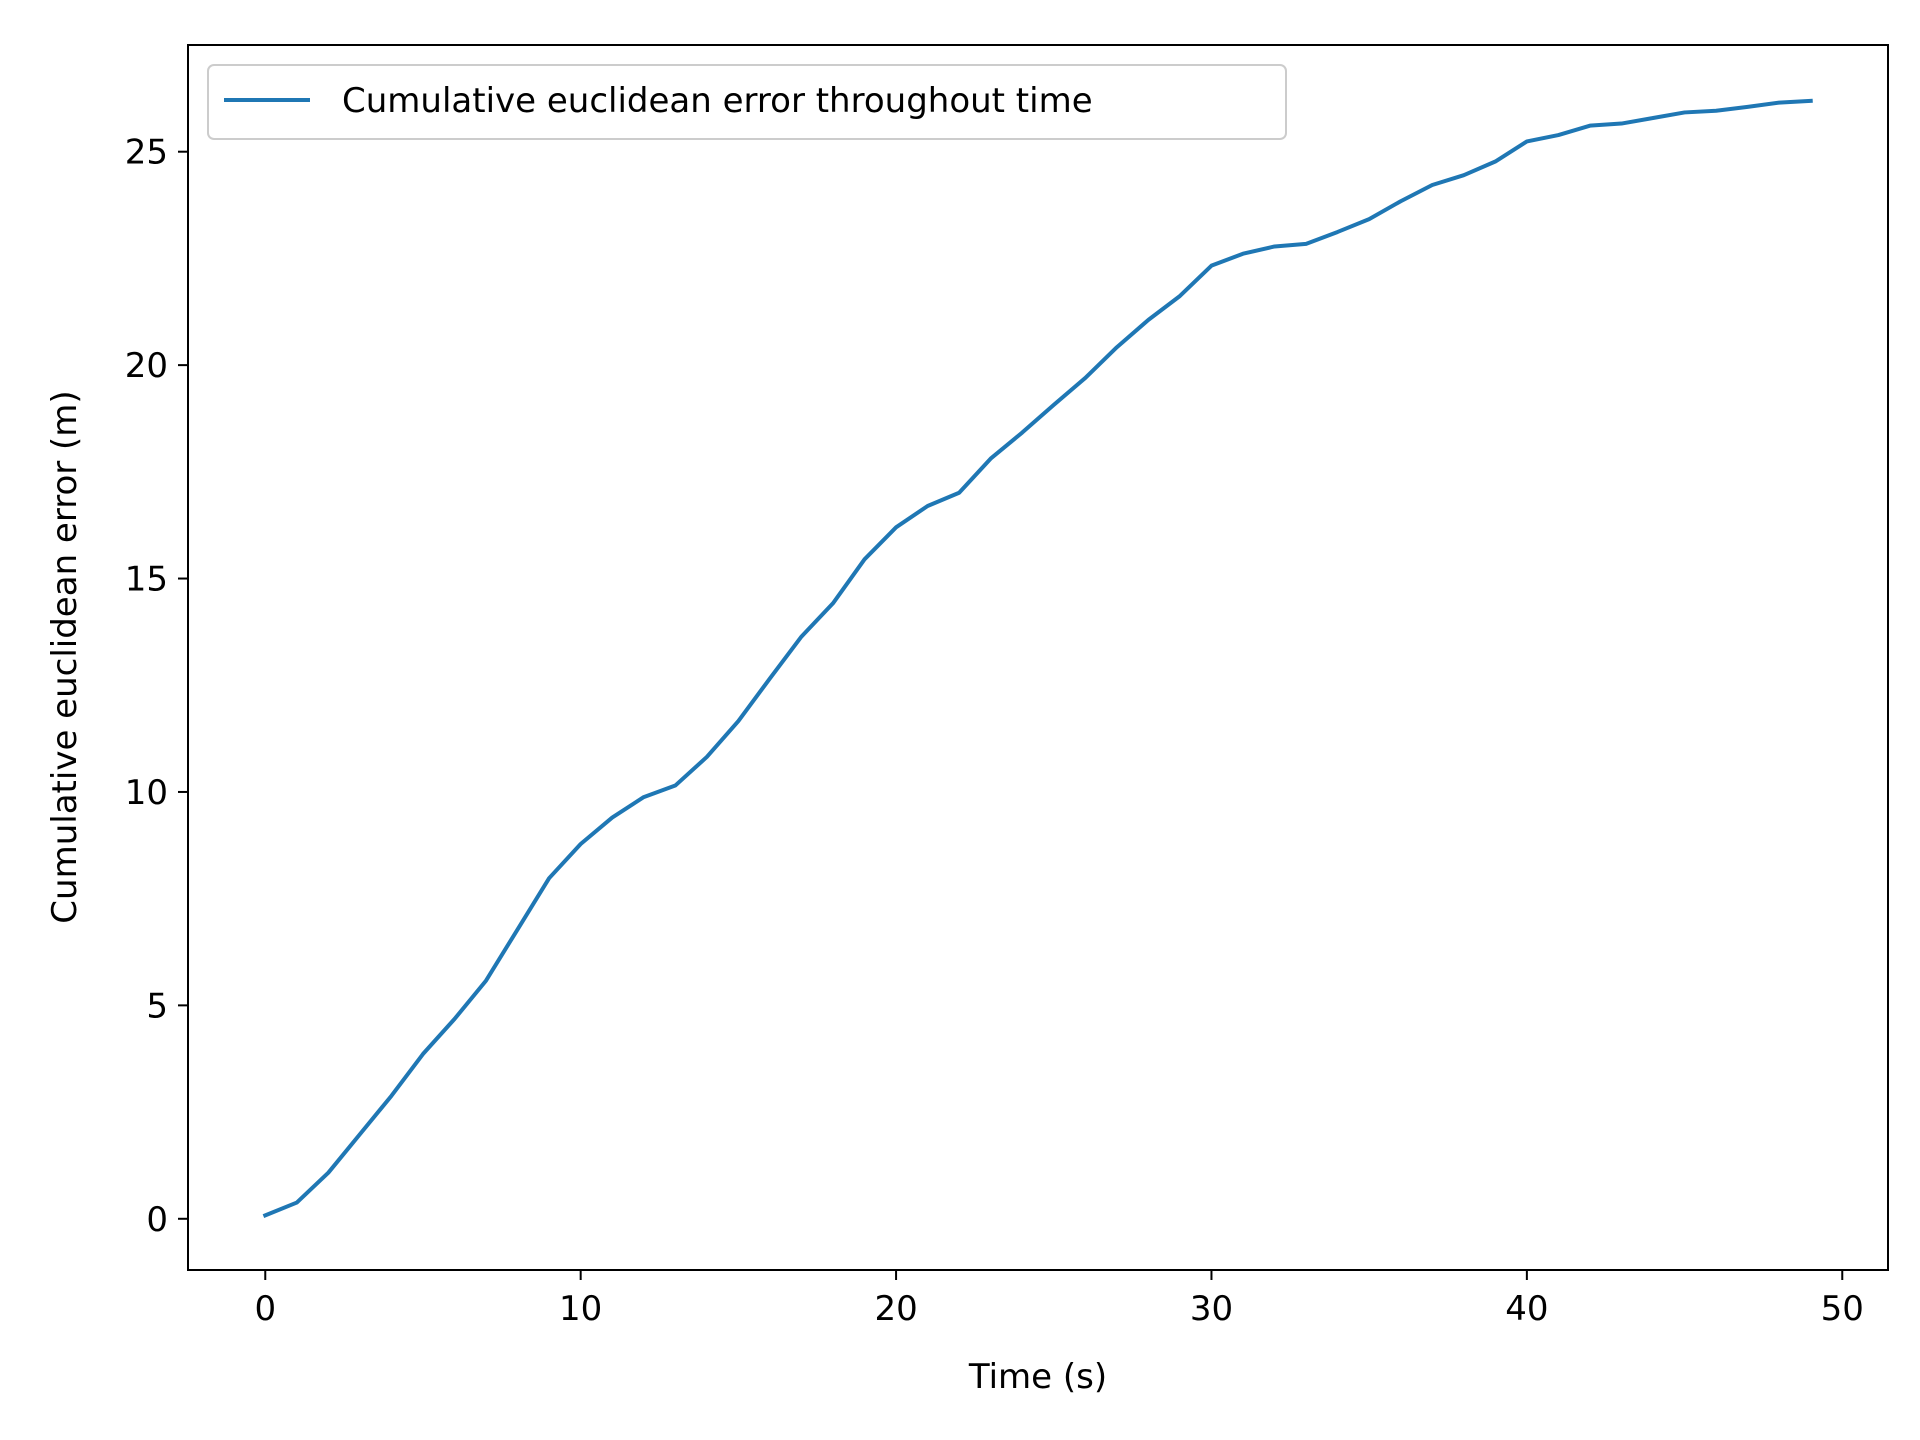  I want to click on x-tick-label: 40, so click(1526, 1309).